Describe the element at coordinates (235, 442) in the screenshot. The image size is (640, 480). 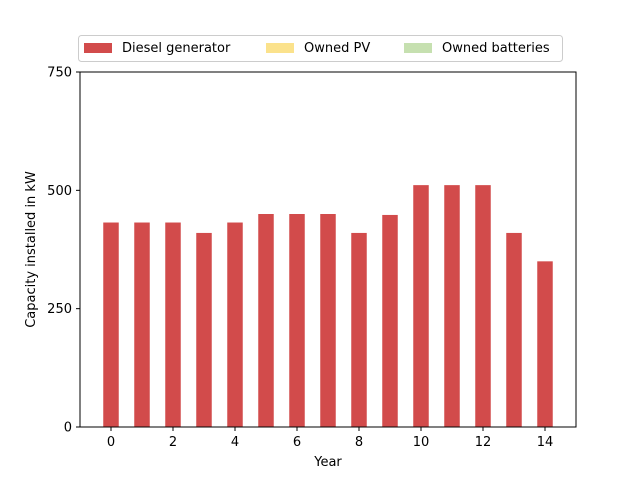
I see `x-tick-label: 4` at that location.